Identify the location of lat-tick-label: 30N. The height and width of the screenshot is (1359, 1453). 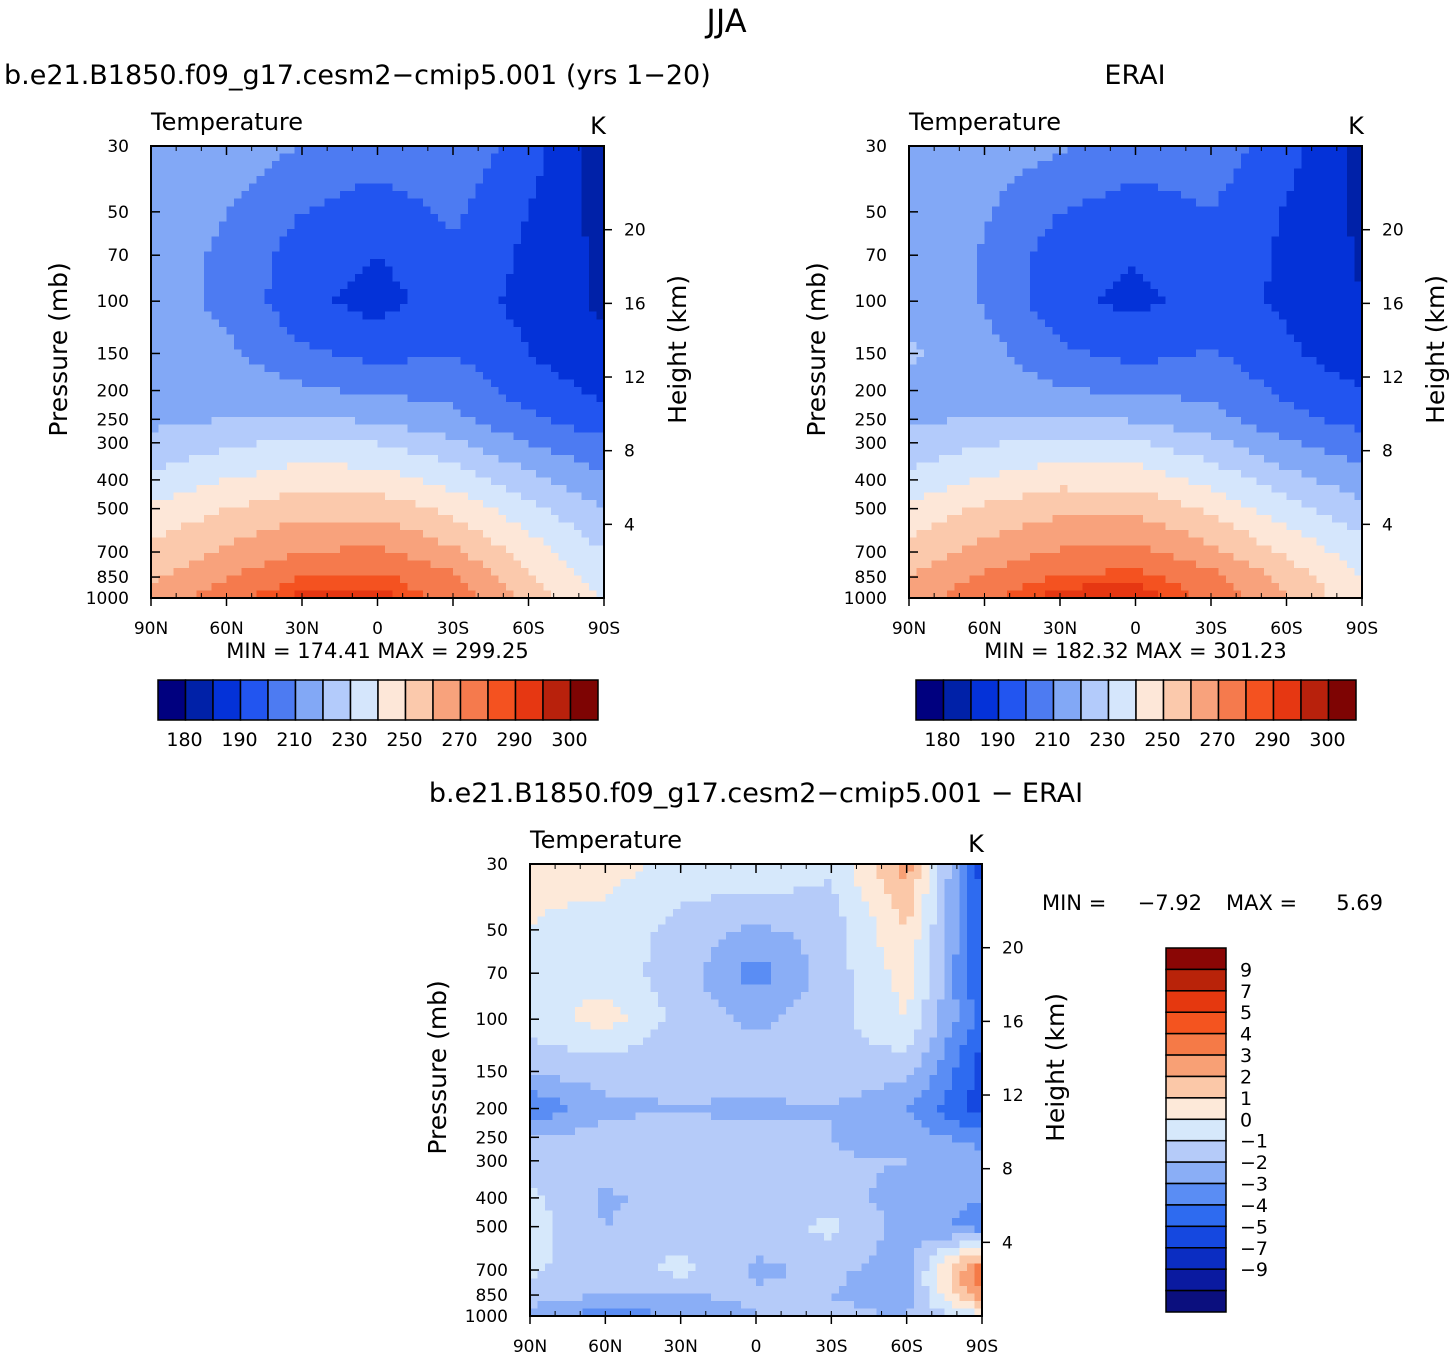
(302, 629).